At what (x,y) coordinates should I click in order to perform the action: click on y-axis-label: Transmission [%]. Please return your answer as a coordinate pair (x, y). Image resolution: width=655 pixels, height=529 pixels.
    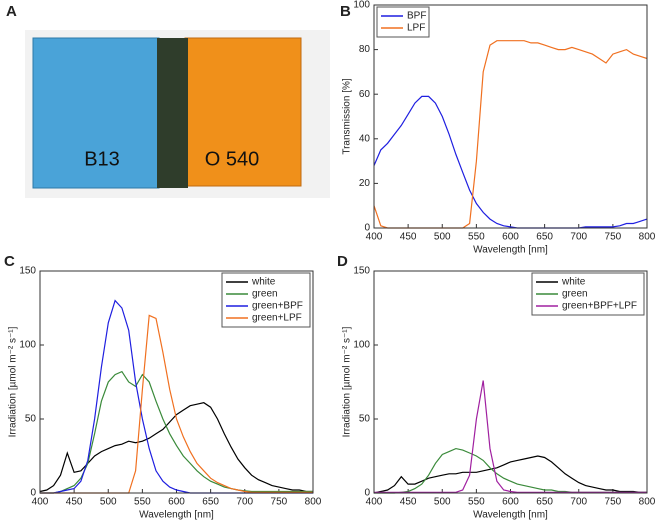
    Looking at the image, I should click on (347, 116).